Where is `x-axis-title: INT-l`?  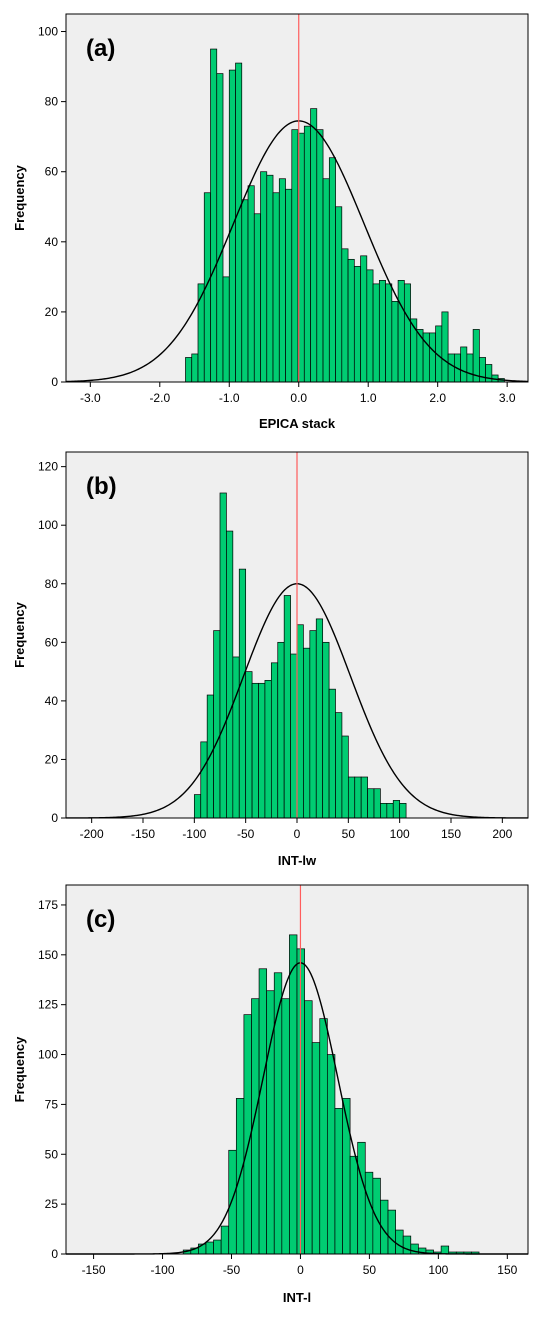 x-axis-title: INT-l is located at coordinates (297, 1297).